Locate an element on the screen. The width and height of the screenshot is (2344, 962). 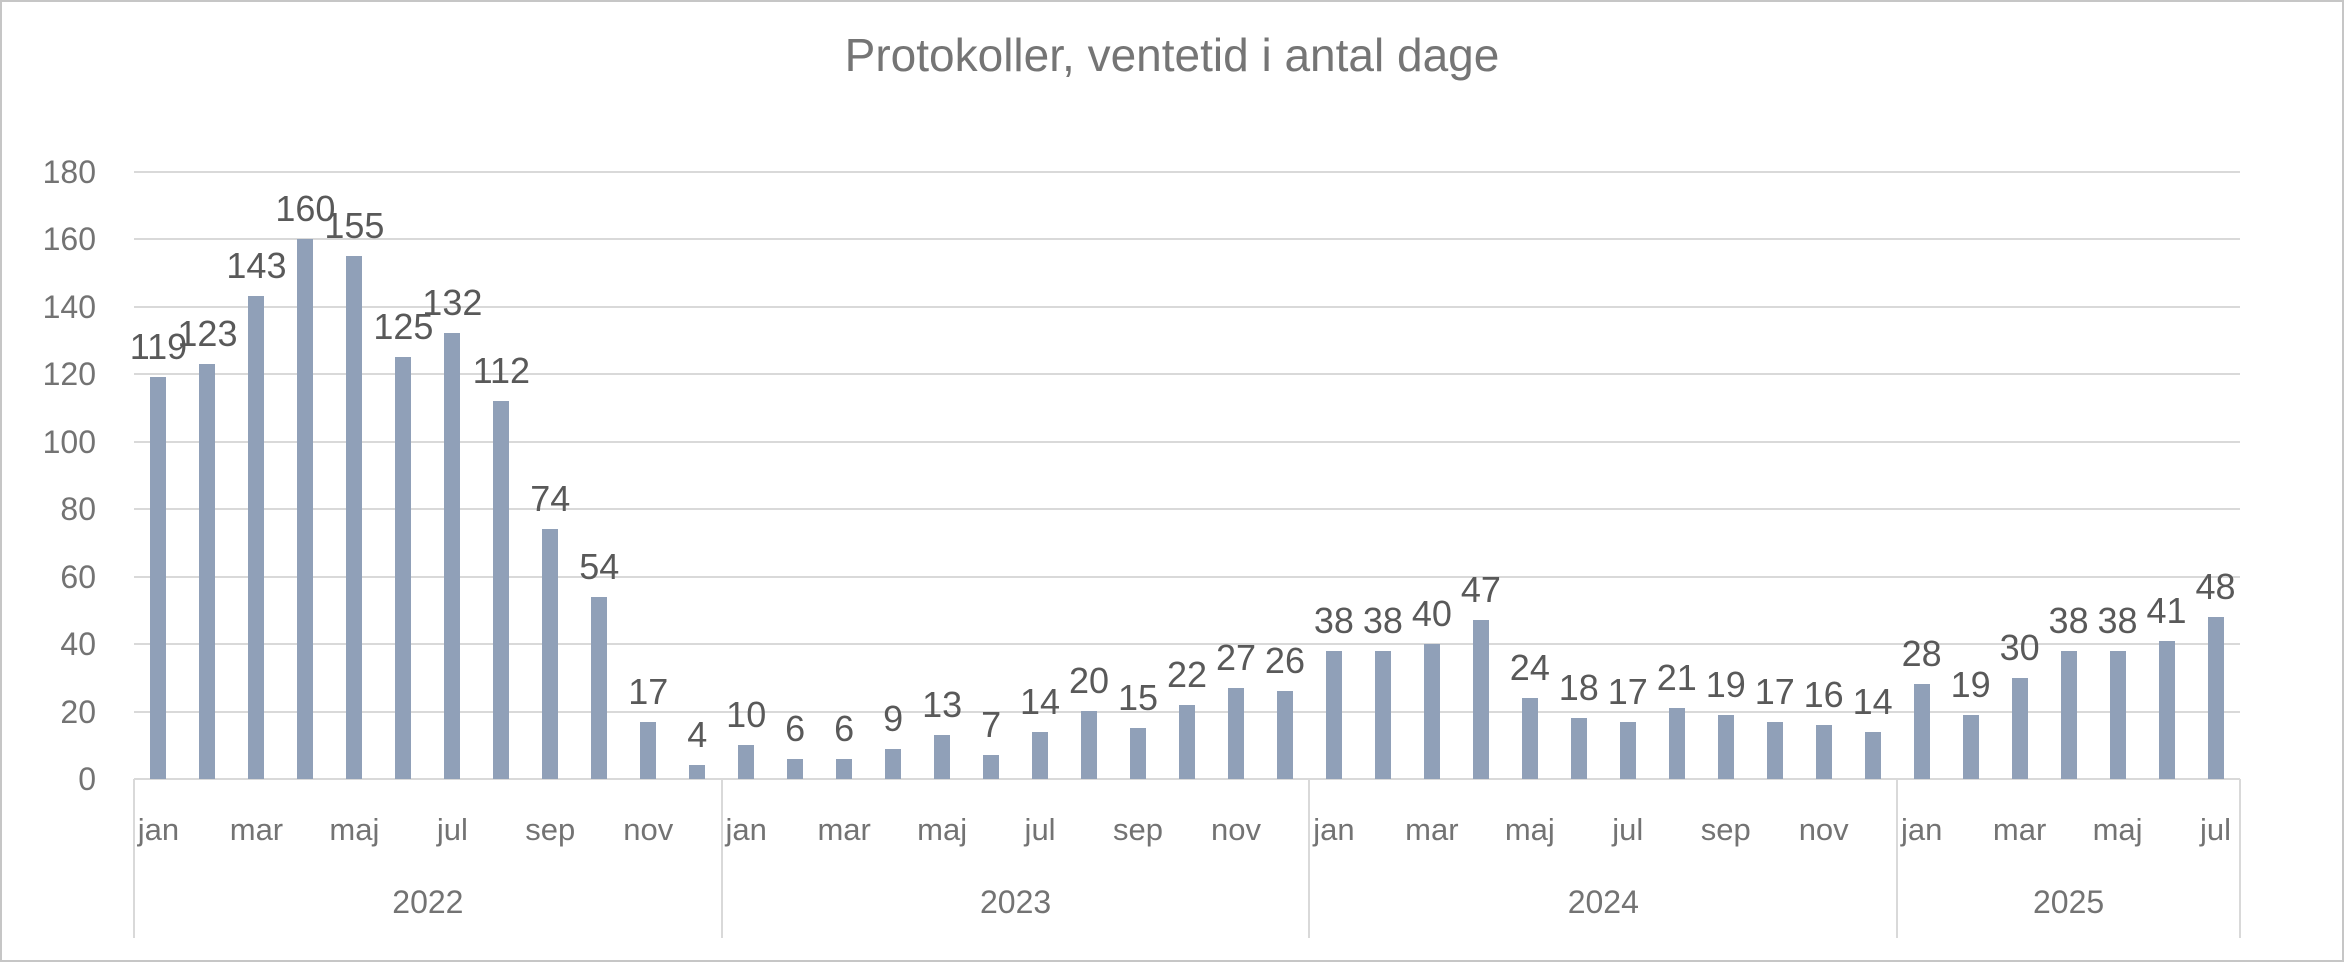
bar-value-label: 123 is located at coordinates (207, 333).